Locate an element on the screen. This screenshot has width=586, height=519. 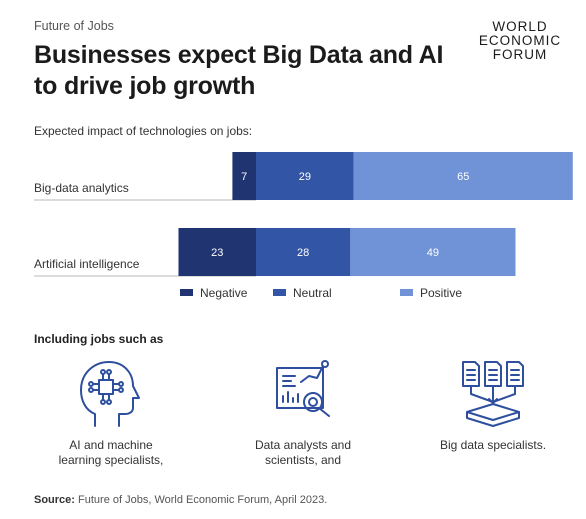
legend-swatch-negative is located at coordinates (186, 292).